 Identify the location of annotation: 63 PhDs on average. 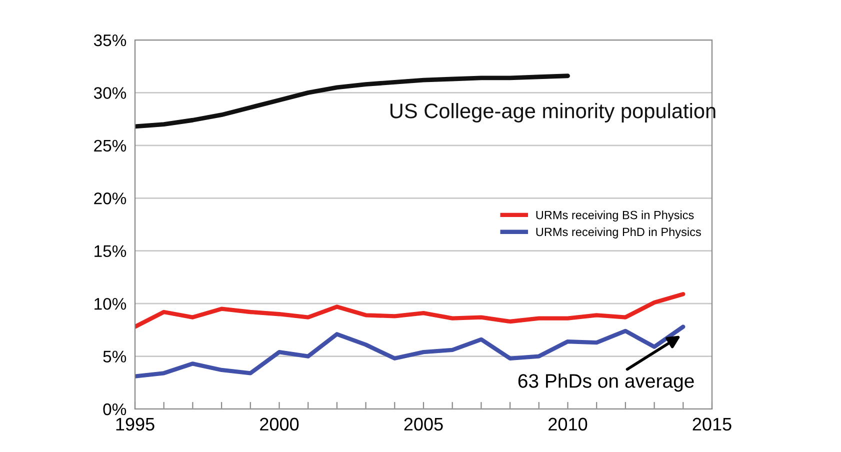
(606, 383).